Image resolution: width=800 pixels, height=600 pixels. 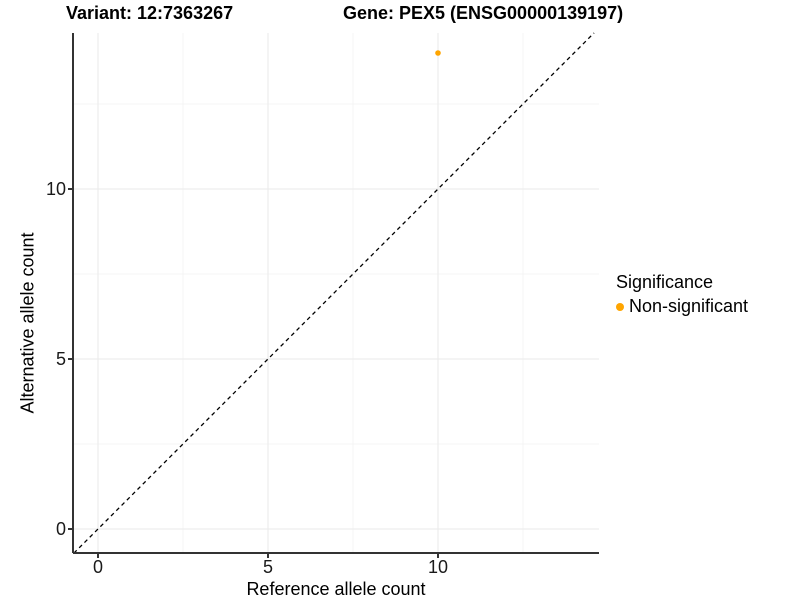 What do you see at coordinates (98, 567) in the screenshot?
I see `x-tick-label: 0` at bounding box center [98, 567].